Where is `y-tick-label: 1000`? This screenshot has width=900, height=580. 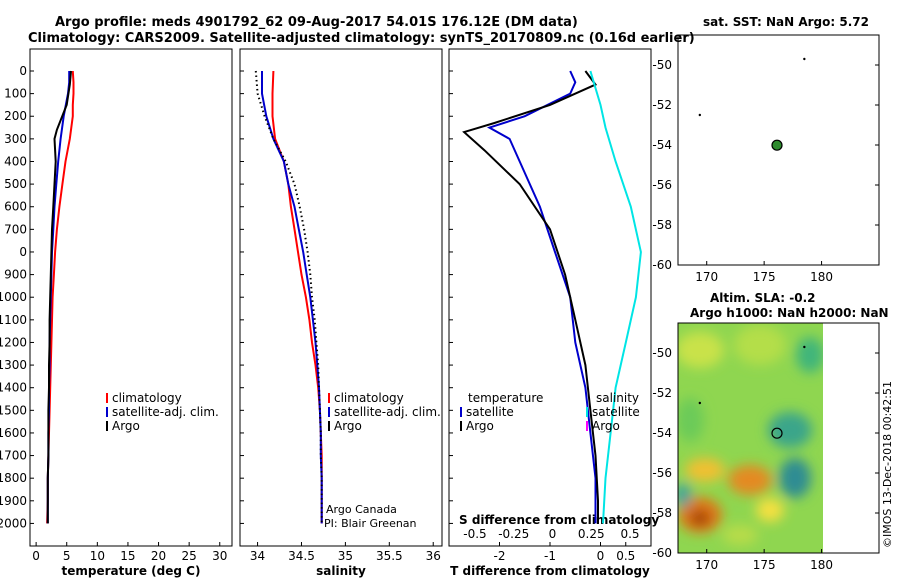
y-tick-label: 1000 is located at coordinates (13, 297).